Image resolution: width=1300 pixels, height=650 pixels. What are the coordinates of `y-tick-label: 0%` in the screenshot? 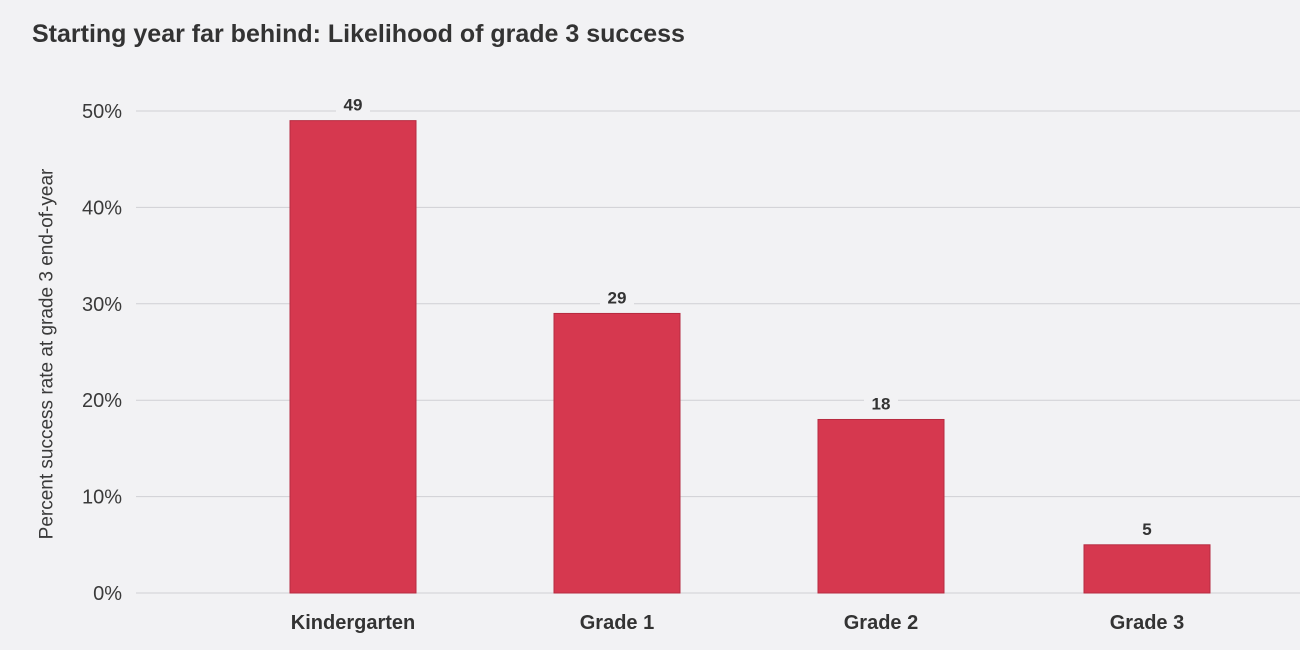 It's located at (107, 594).